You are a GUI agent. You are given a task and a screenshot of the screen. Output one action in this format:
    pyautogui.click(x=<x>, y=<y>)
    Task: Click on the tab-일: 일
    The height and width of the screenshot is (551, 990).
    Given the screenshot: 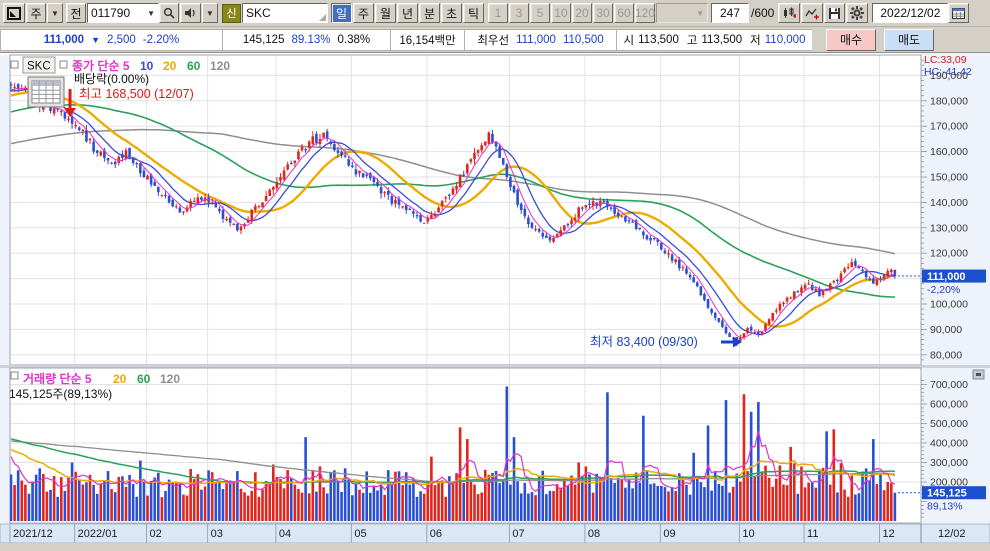 What is the action you would take?
    pyautogui.click(x=341, y=13)
    